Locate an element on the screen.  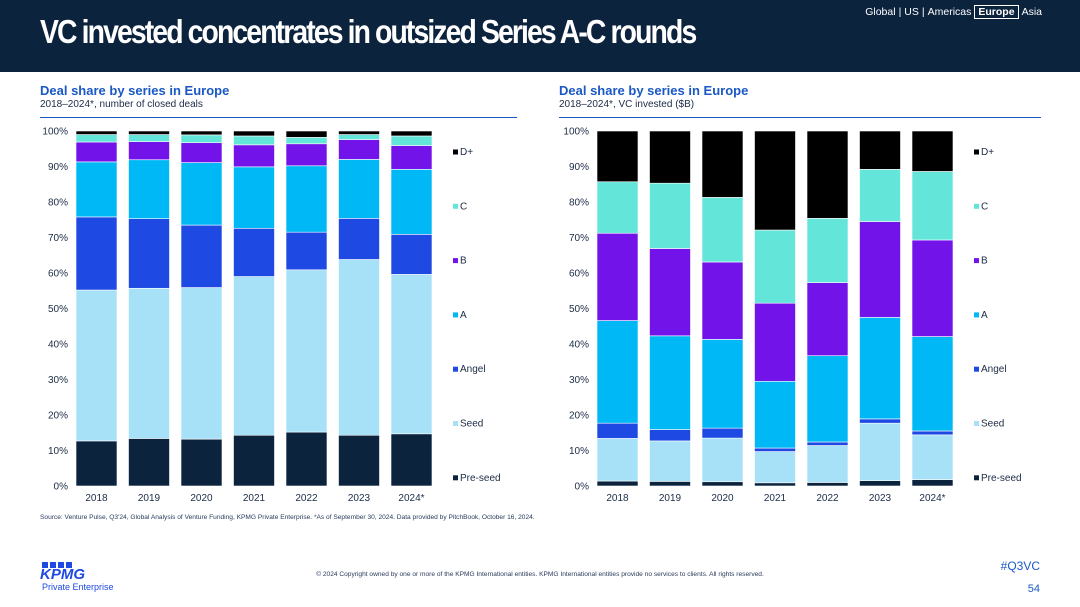
chart-2-rule is located at coordinates (800, 117).